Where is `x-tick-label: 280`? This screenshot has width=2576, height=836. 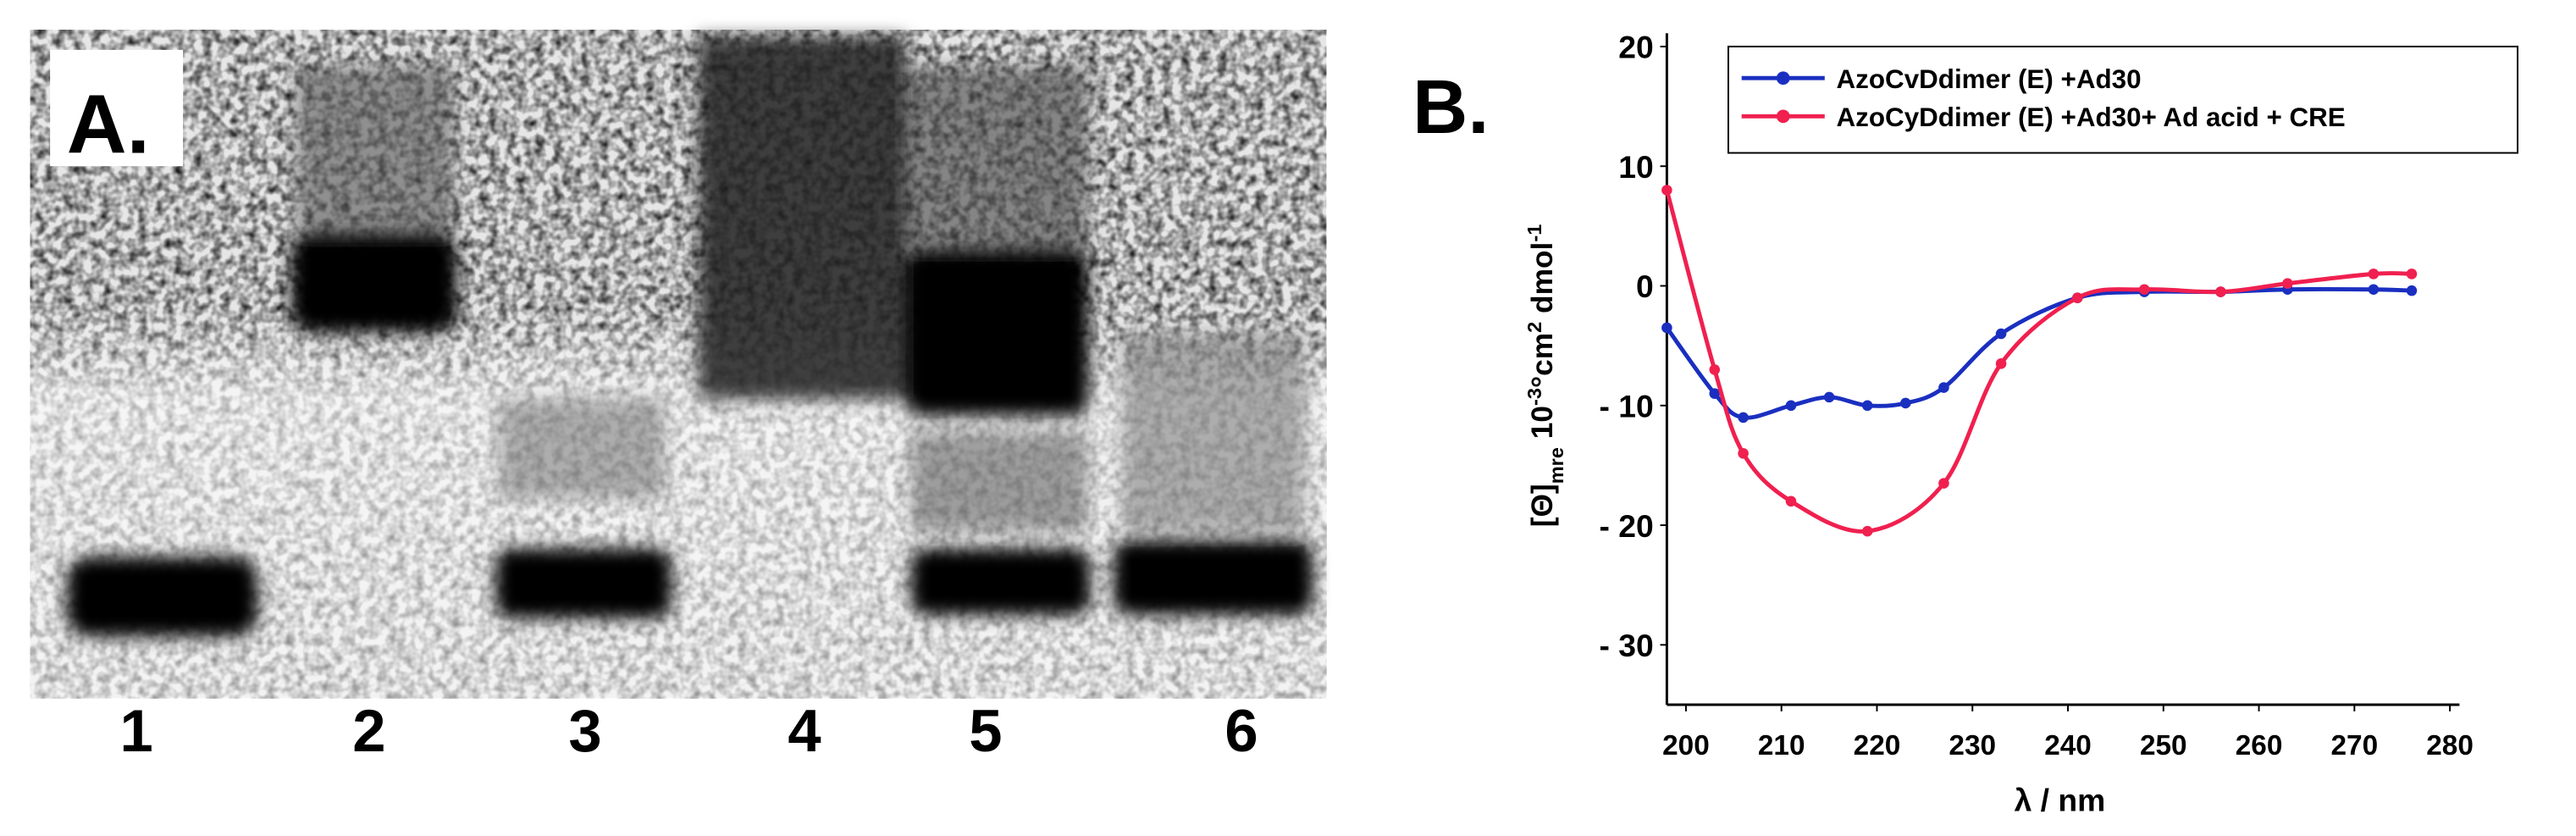 x-tick-label: 280 is located at coordinates (2450, 745).